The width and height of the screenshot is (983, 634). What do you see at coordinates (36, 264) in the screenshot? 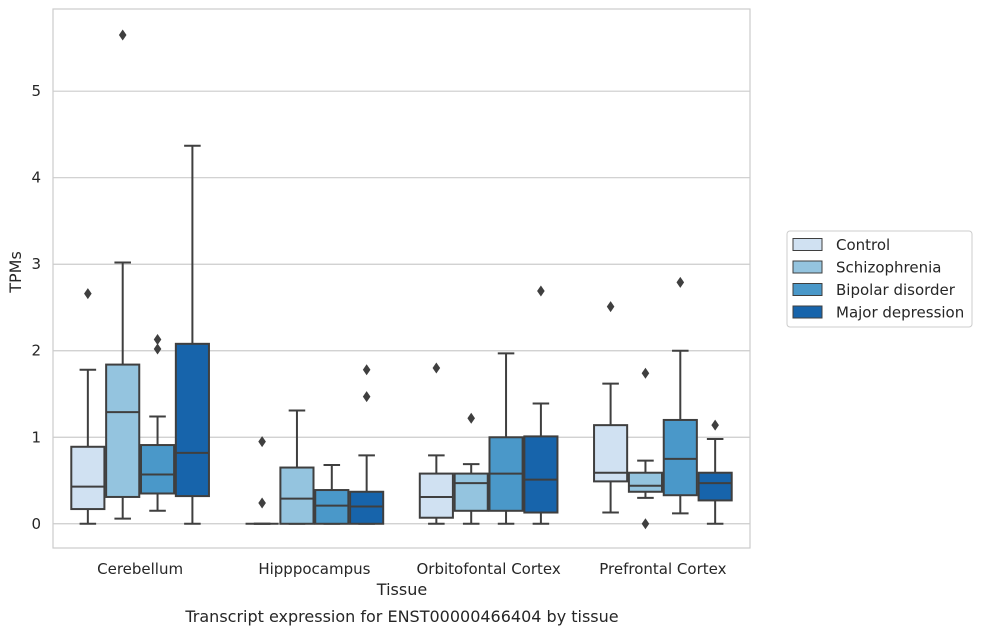
I see `y-tick-label: 3` at bounding box center [36, 264].